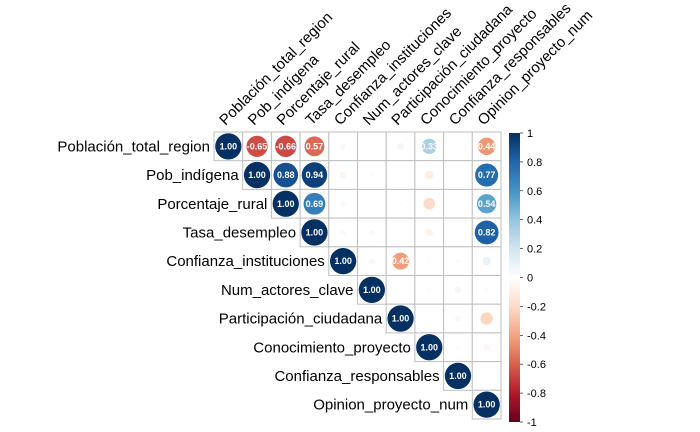  What do you see at coordinates (356, 376) in the screenshot?
I see `row-label: Confianza_responsables` at bounding box center [356, 376].